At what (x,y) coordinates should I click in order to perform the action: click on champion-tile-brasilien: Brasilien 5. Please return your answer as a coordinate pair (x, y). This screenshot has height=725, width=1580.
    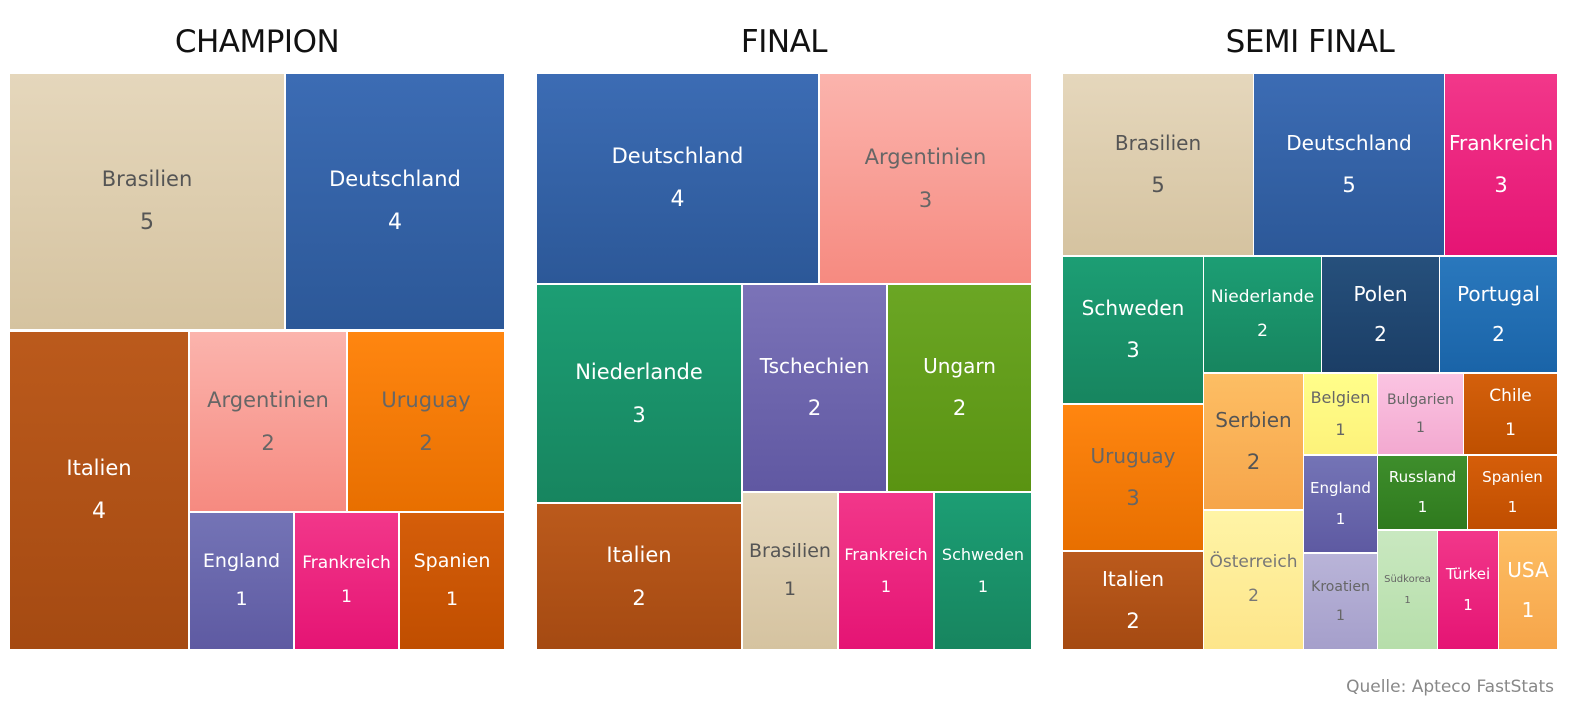
    Looking at the image, I should click on (147, 201).